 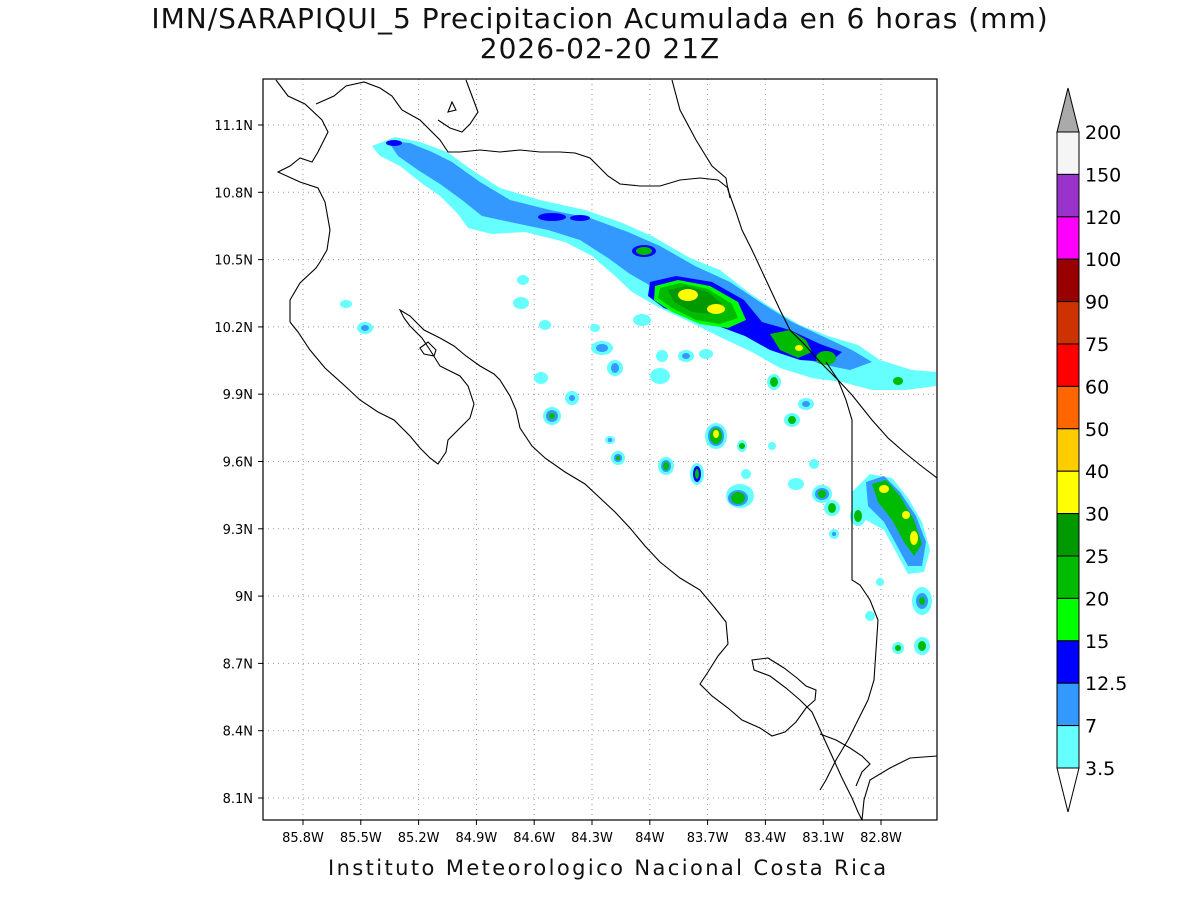 I want to click on colorbar-under-triangle, so click(x=1068, y=790).